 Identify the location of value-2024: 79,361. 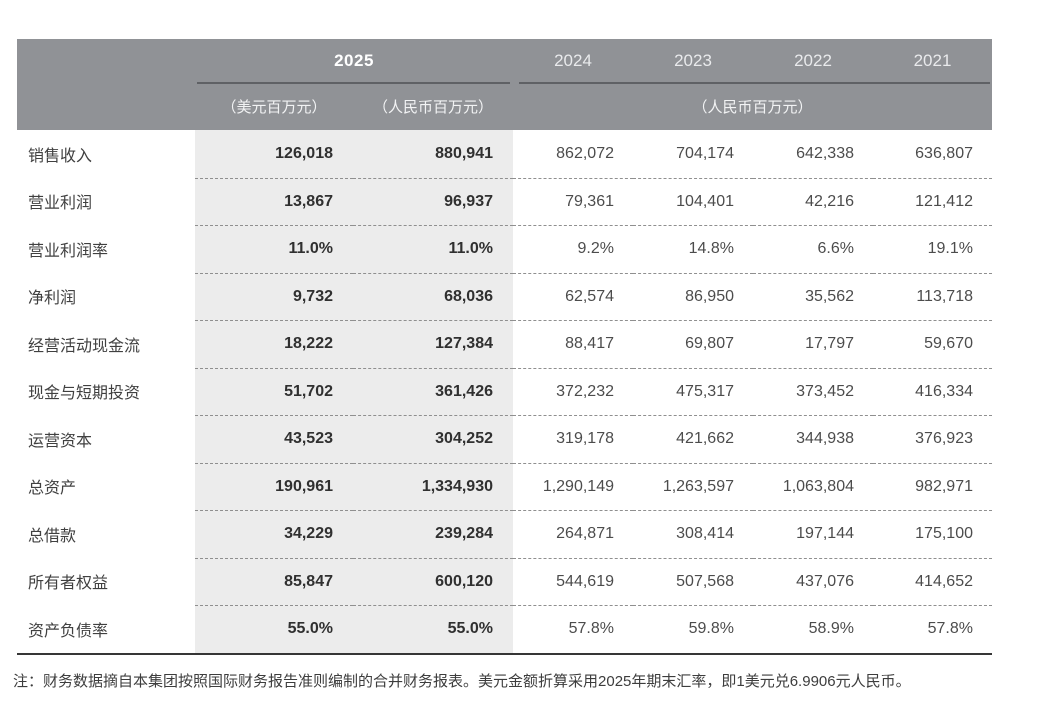
(573, 201).